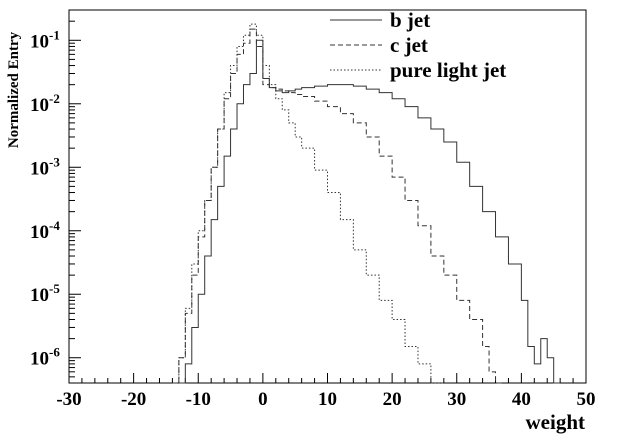  I want to click on x-tick-label: 30, so click(456, 399).